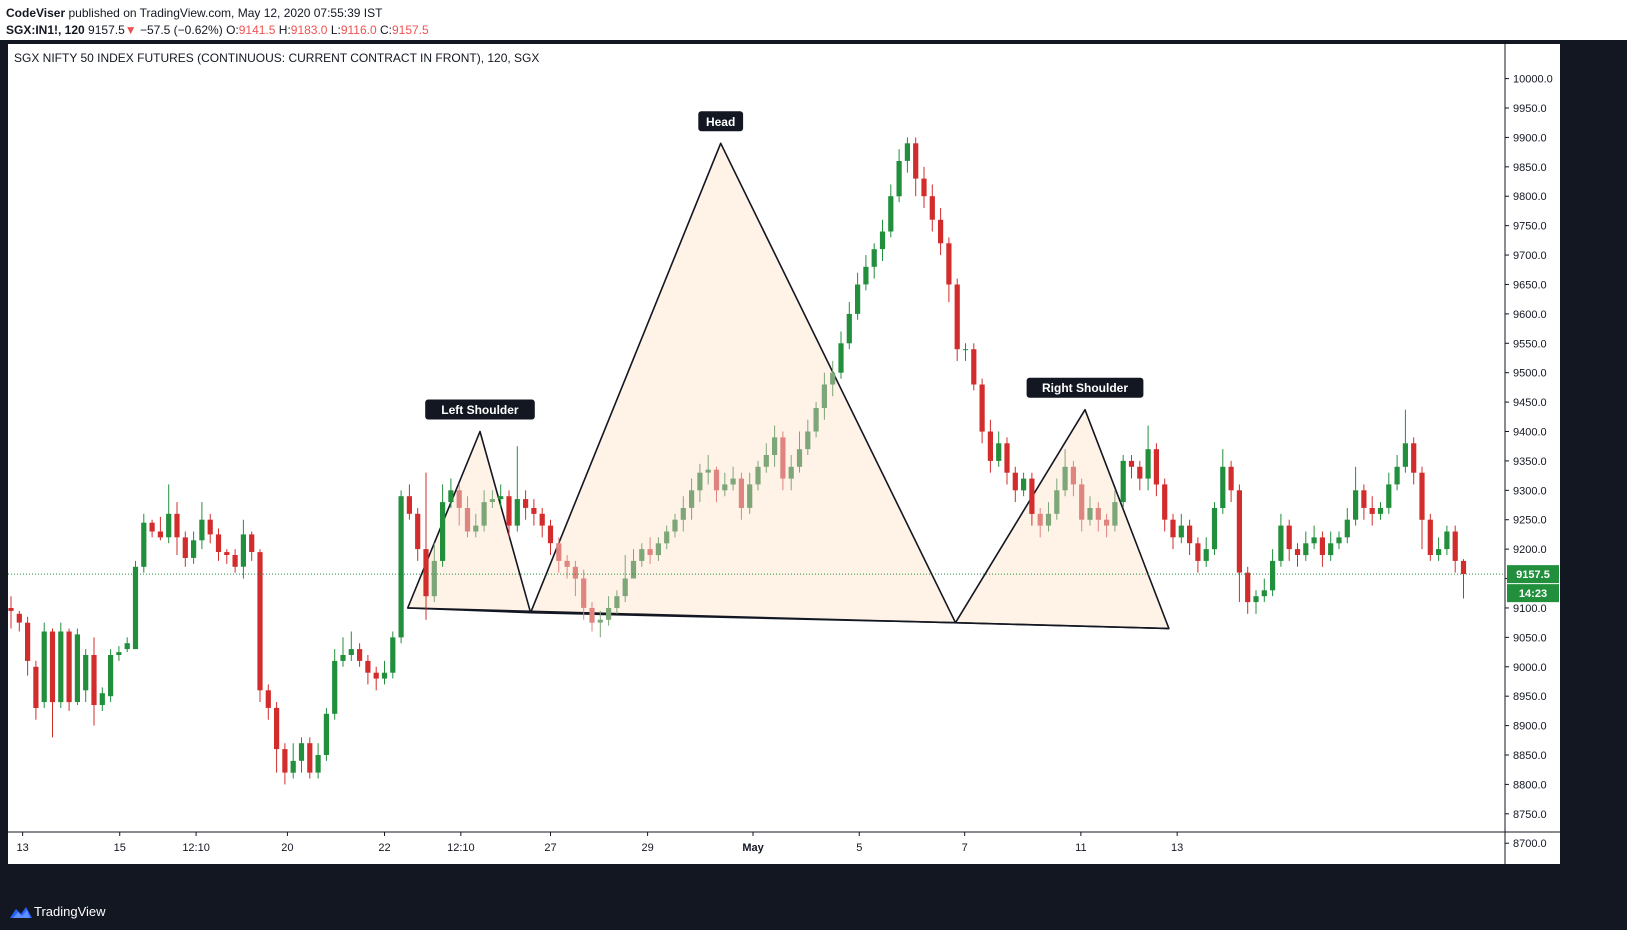 The image size is (1627, 930). Describe the element at coordinates (1530, 491) in the screenshot. I see `price-tick-label: 9300.0` at that location.